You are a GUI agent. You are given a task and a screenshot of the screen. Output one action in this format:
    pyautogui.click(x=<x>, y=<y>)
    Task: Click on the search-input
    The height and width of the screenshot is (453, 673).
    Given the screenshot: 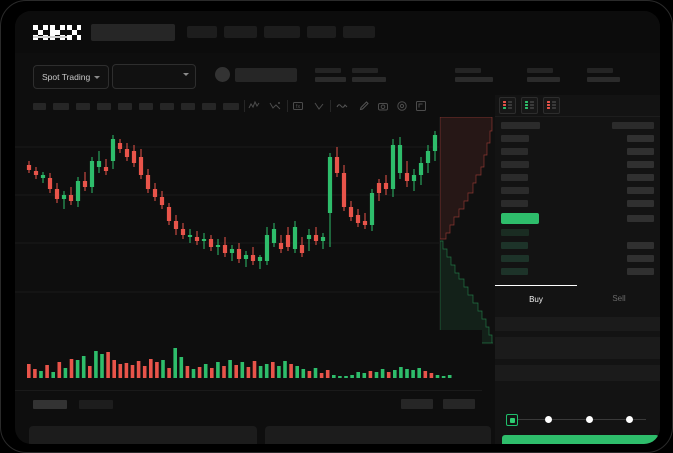 What is the action you would take?
    pyautogui.click(x=133, y=32)
    